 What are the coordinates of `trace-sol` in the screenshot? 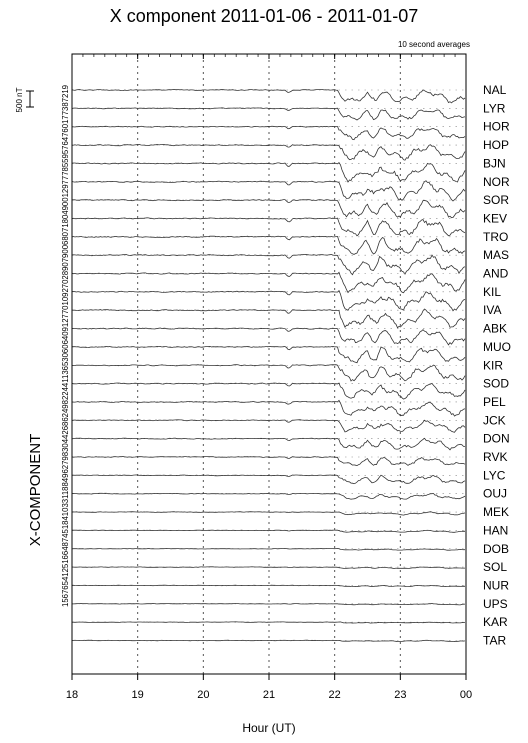 It's located at (268, 568).